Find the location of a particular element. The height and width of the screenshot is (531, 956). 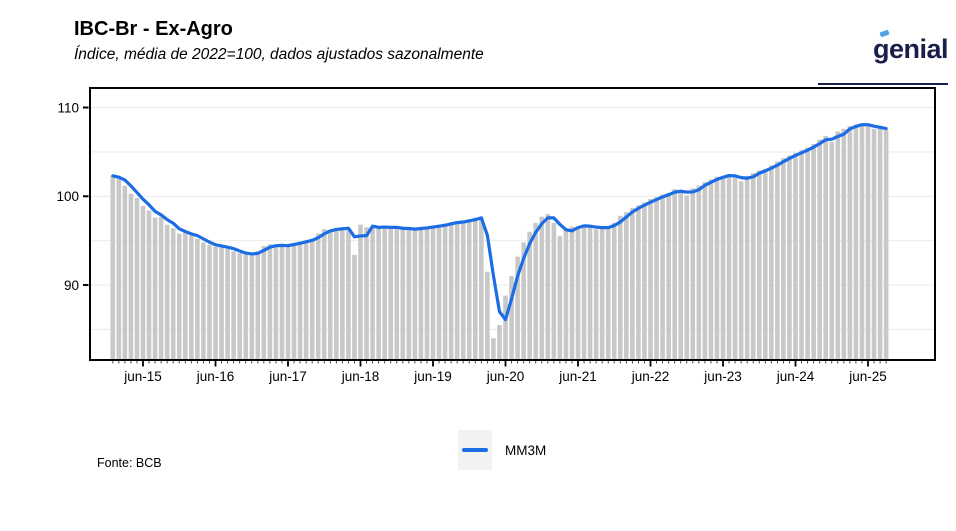

x-axis-label: jun-20 is located at coordinates (505, 376).